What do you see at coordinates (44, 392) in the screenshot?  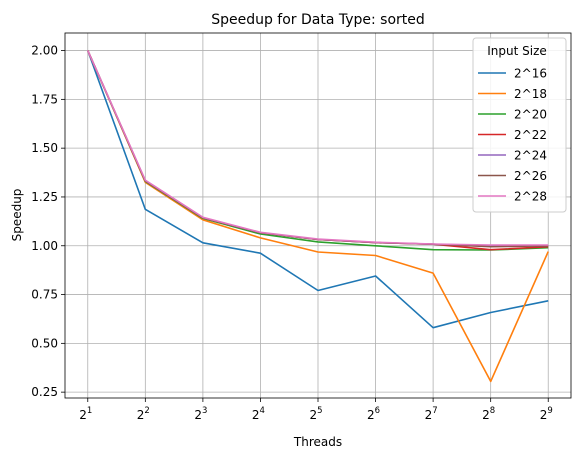 I see `y-tick-label: 0.25` at bounding box center [44, 392].